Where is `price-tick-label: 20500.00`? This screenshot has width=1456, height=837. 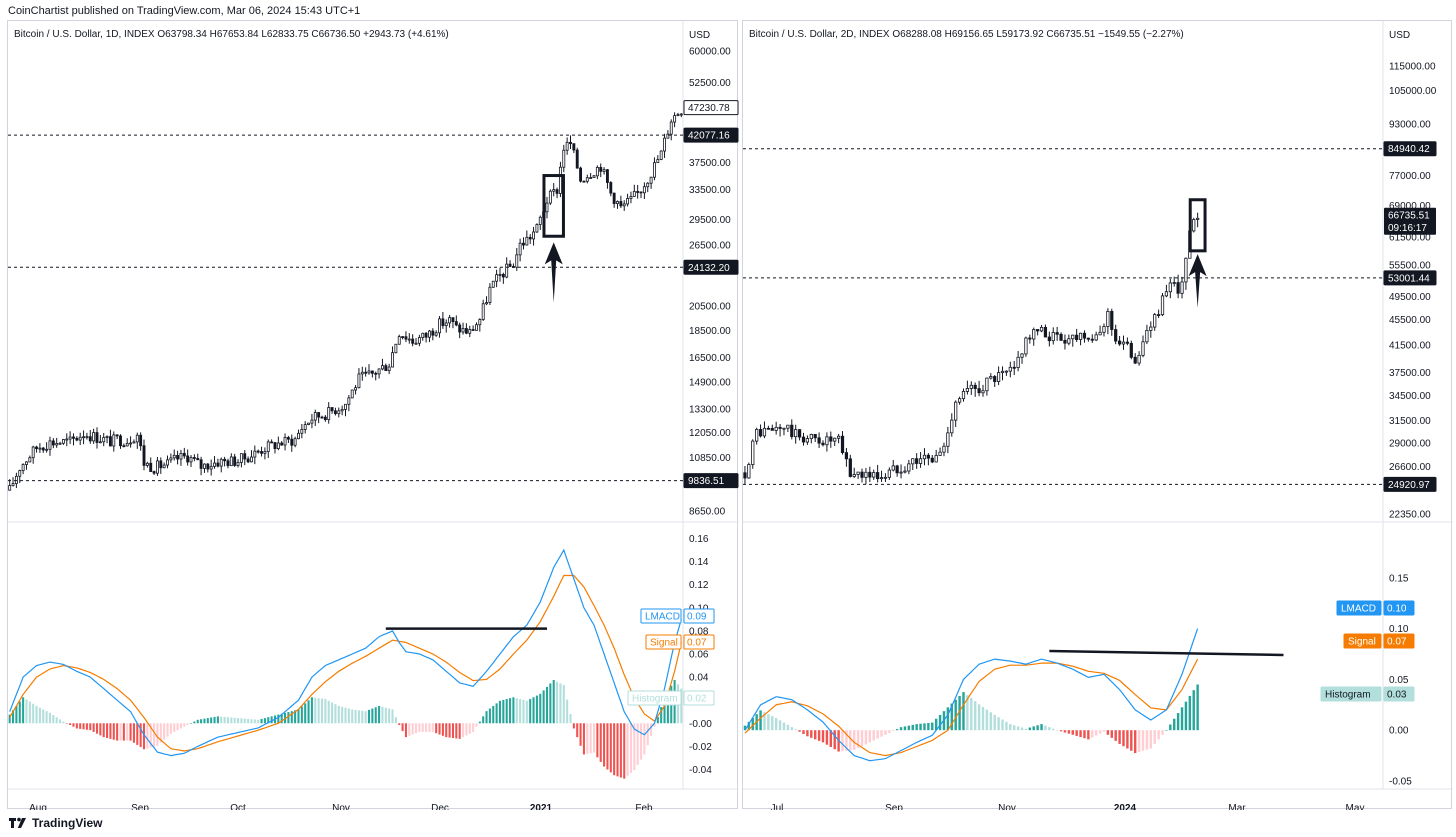
price-tick-label: 20500.00 is located at coordinates (710, 307).